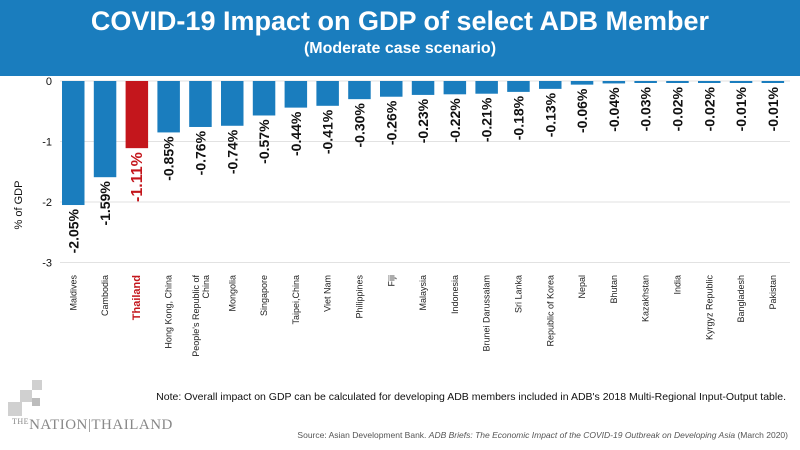 This screenshot has height=450, width=800. I want to click on logo-the: THE, so click(21, 421).